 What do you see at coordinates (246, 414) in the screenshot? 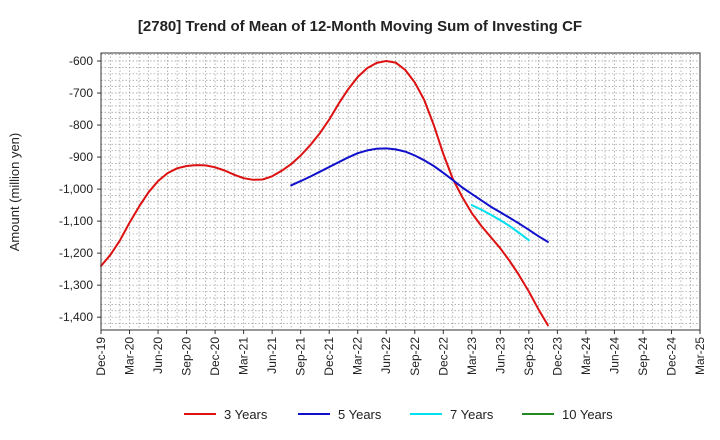
I see `legend-label-3-years: 3 Years` at bounding box center [246, 414].